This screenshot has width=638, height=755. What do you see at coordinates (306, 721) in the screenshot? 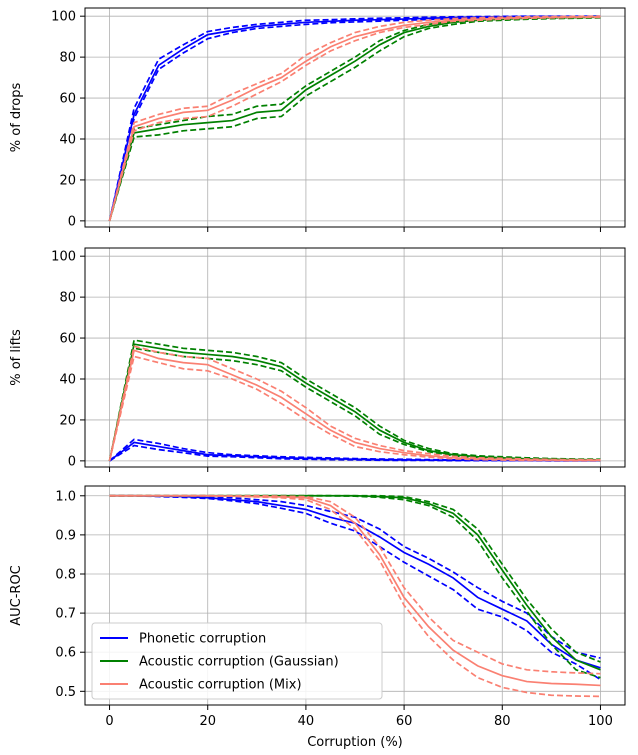
I see `x-tick-label: 40` at bounding box center [306, 721].